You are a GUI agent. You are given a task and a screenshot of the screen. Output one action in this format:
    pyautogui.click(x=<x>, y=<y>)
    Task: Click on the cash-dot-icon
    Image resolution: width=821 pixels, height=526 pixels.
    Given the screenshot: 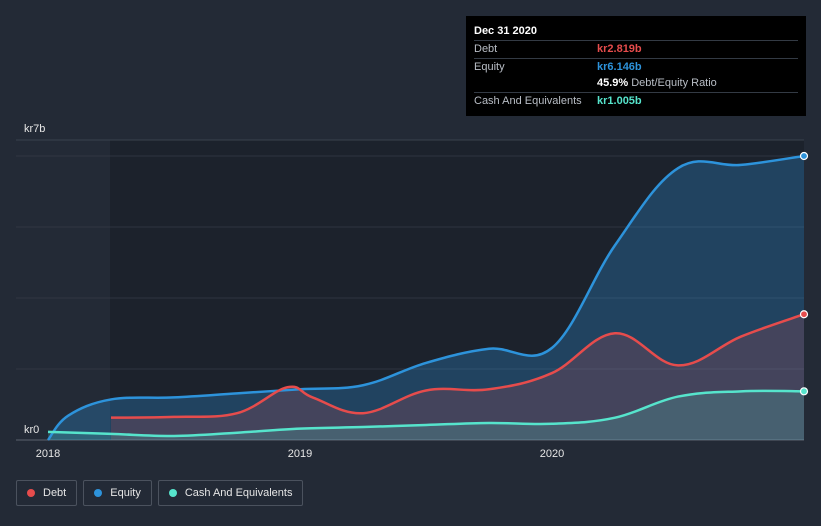 What is the action you would take?
    pyautogui.click(x=172, y=493)
    